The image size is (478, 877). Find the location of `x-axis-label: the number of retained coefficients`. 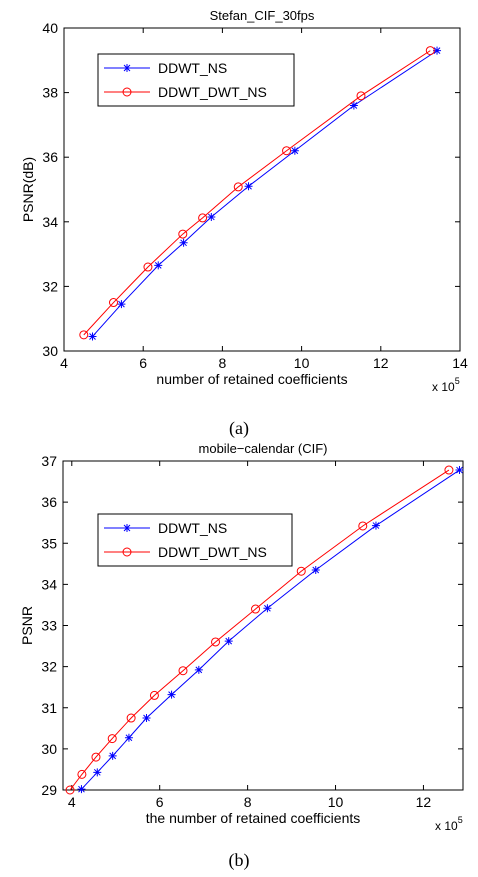

x-axis-label: the number of retained coefficients is located at coordinates (253, 818).